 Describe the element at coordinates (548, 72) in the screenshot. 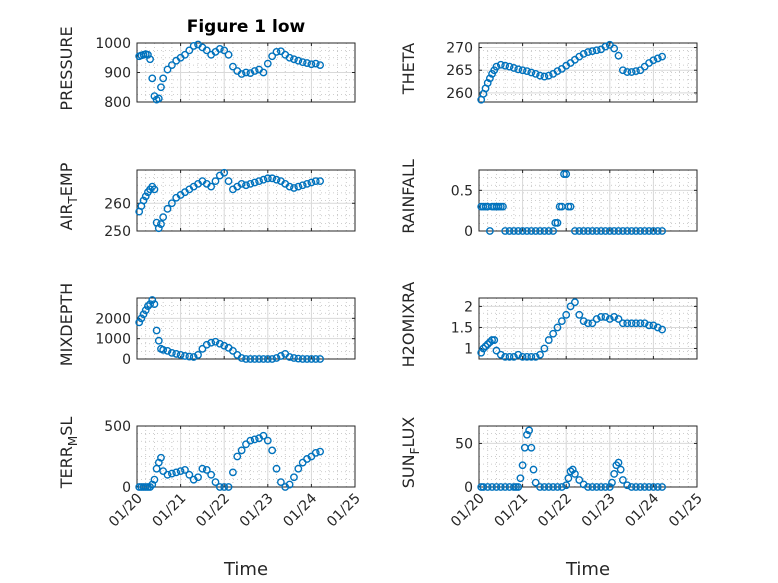

I see `subplot-2: 260 265 270 THETA` at that location.